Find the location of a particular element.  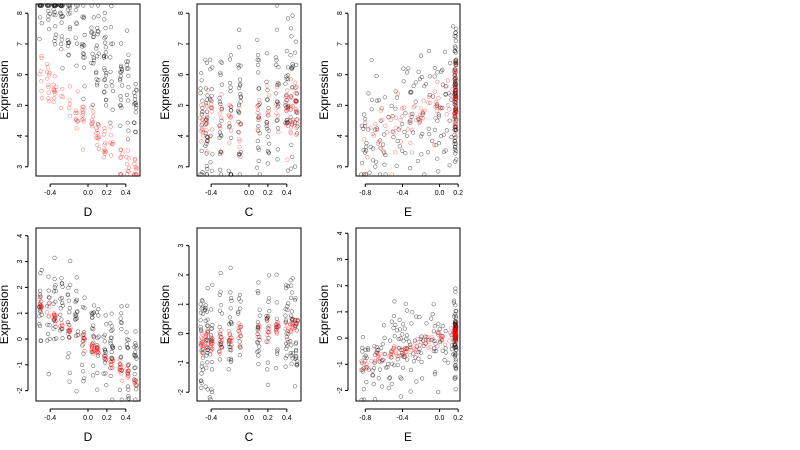

x-axis: -0.8 -0.4 0.0 0.2 is located at coordinates (411, 415).